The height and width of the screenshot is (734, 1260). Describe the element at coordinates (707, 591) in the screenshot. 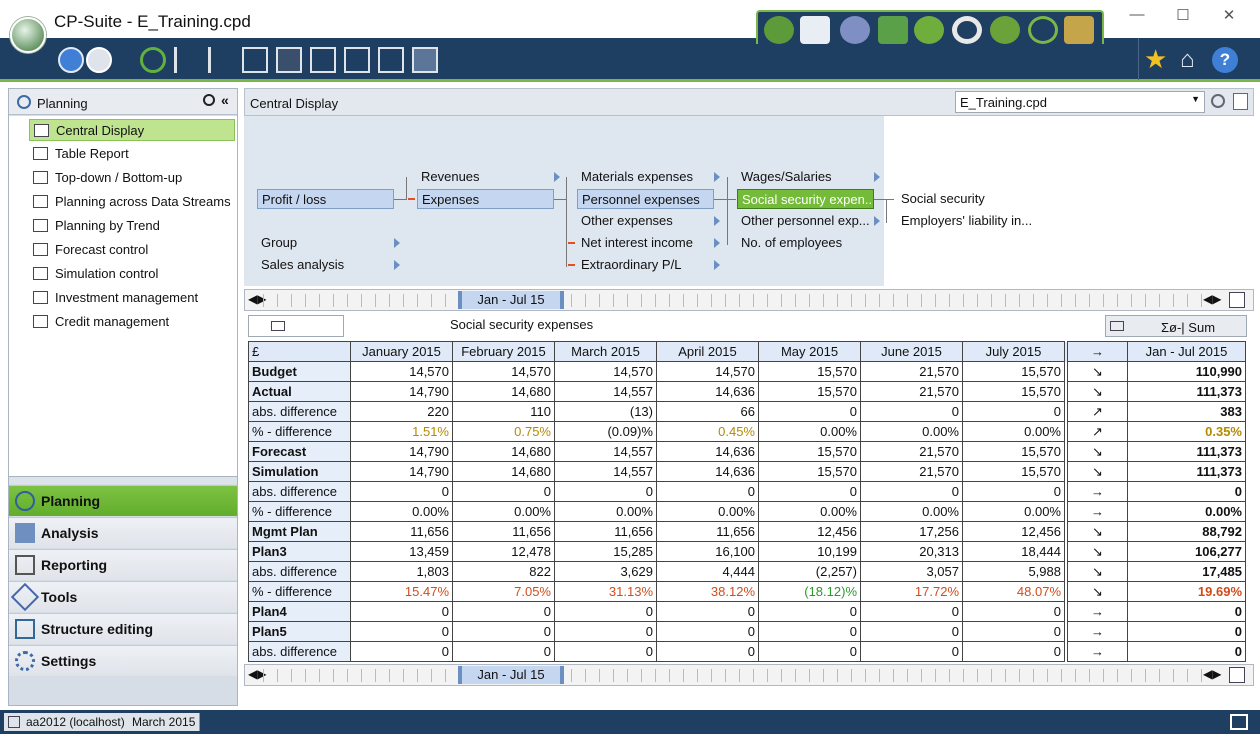

I see `data-cell: 38.12%` at that location.